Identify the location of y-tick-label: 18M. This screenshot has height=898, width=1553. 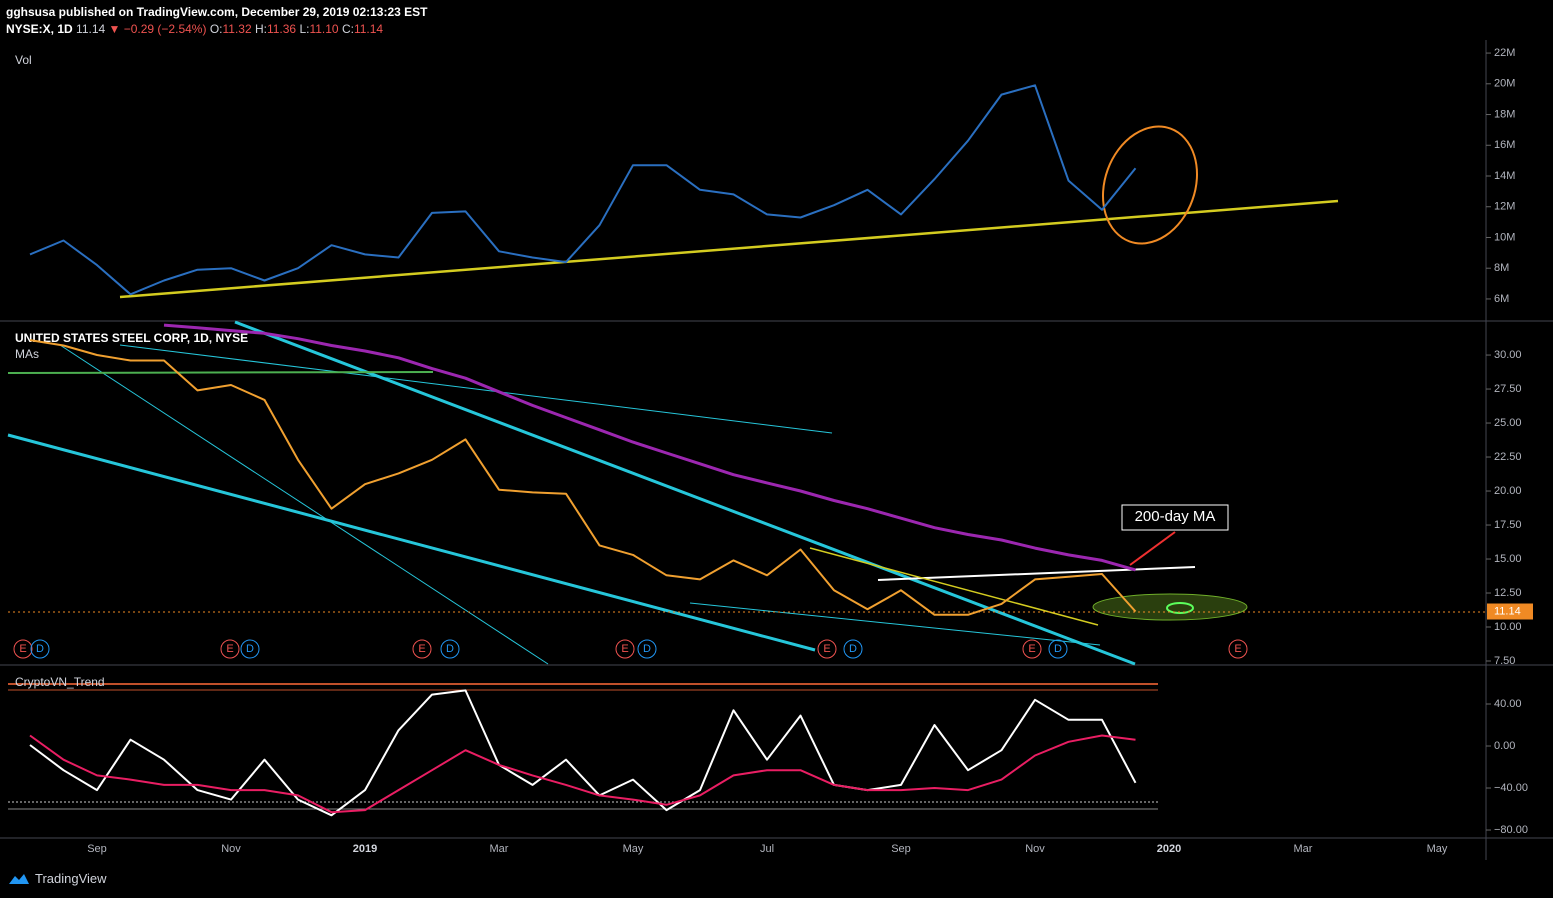
(1504, 114).